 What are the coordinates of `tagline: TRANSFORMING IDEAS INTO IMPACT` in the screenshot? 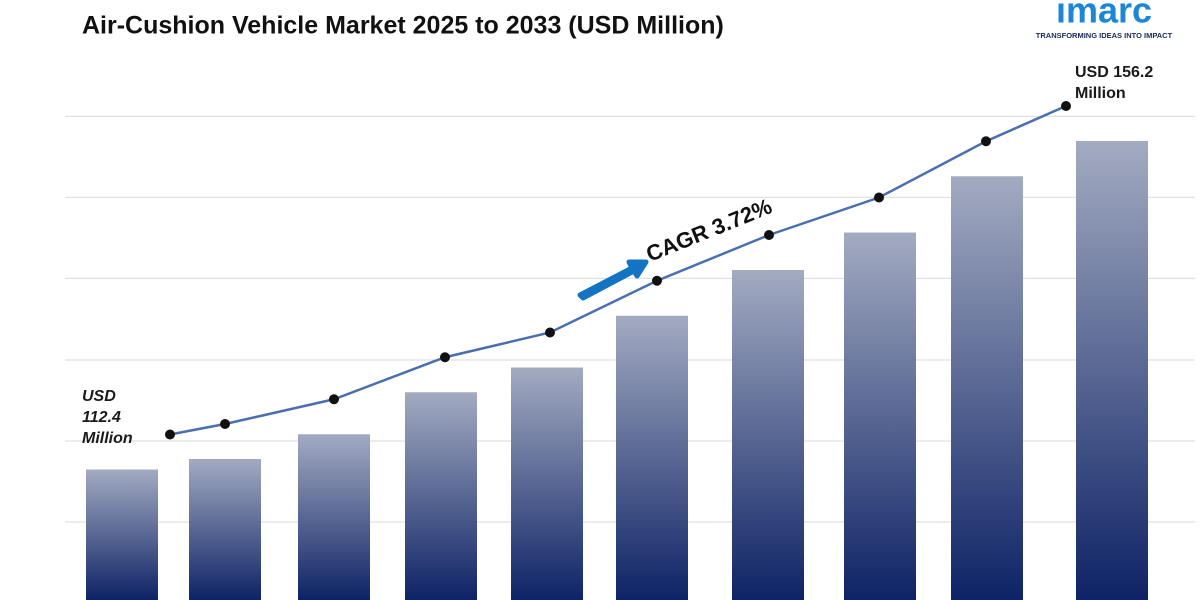 It's located at (1104, 35).